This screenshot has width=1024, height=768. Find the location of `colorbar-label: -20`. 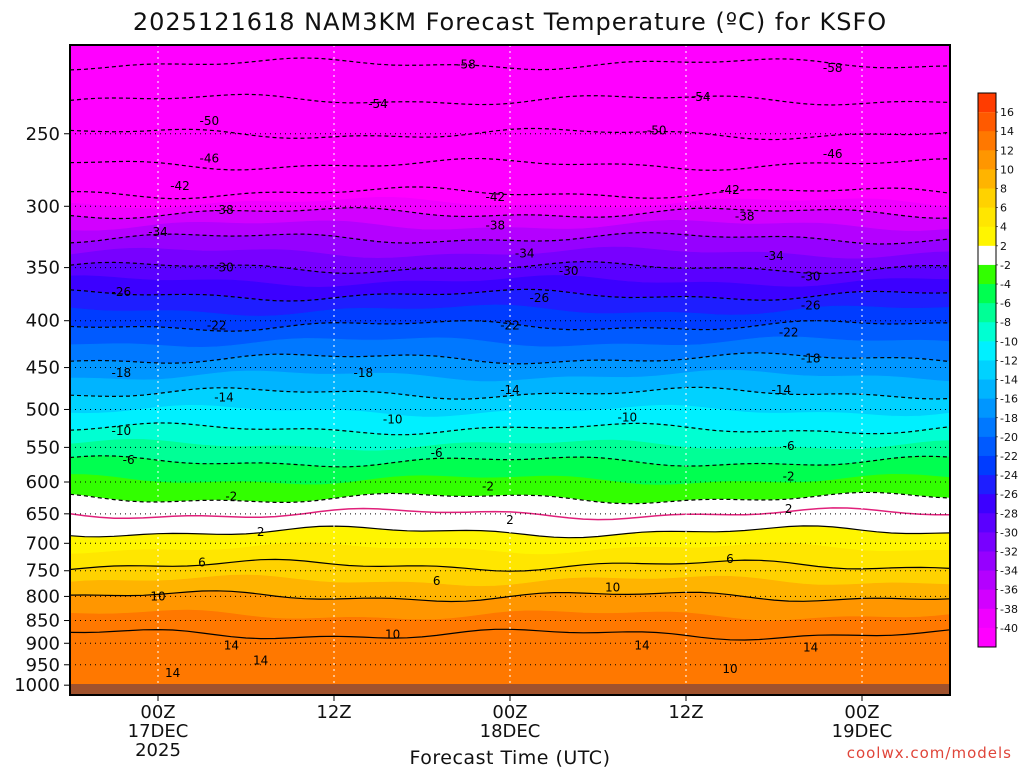

colorbar-label: -20 is located at coordinates (1009, 437).